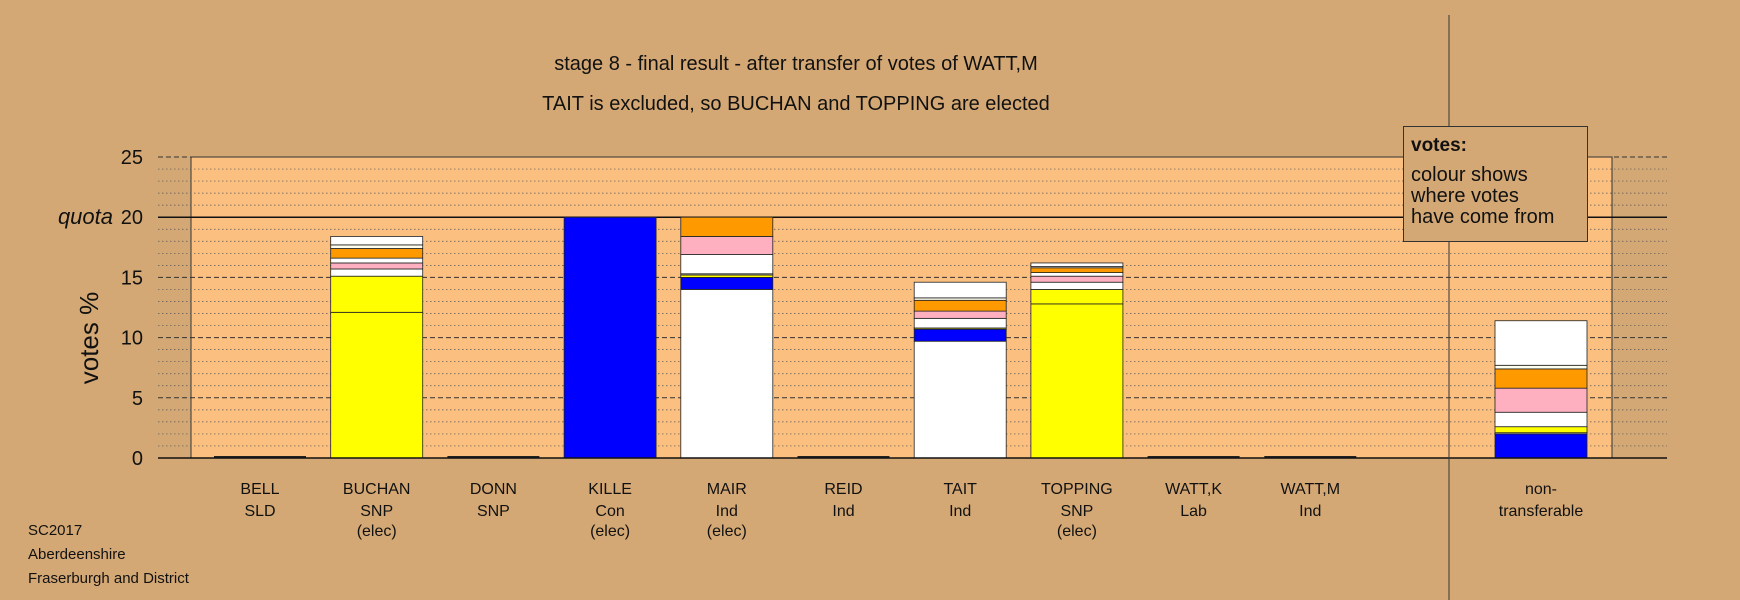 The image size is (1740, 600). What do you see at coordinates (55, 530) in the screenshot?
I see `footer-election: SC2017` at bounding box center [55, 530].